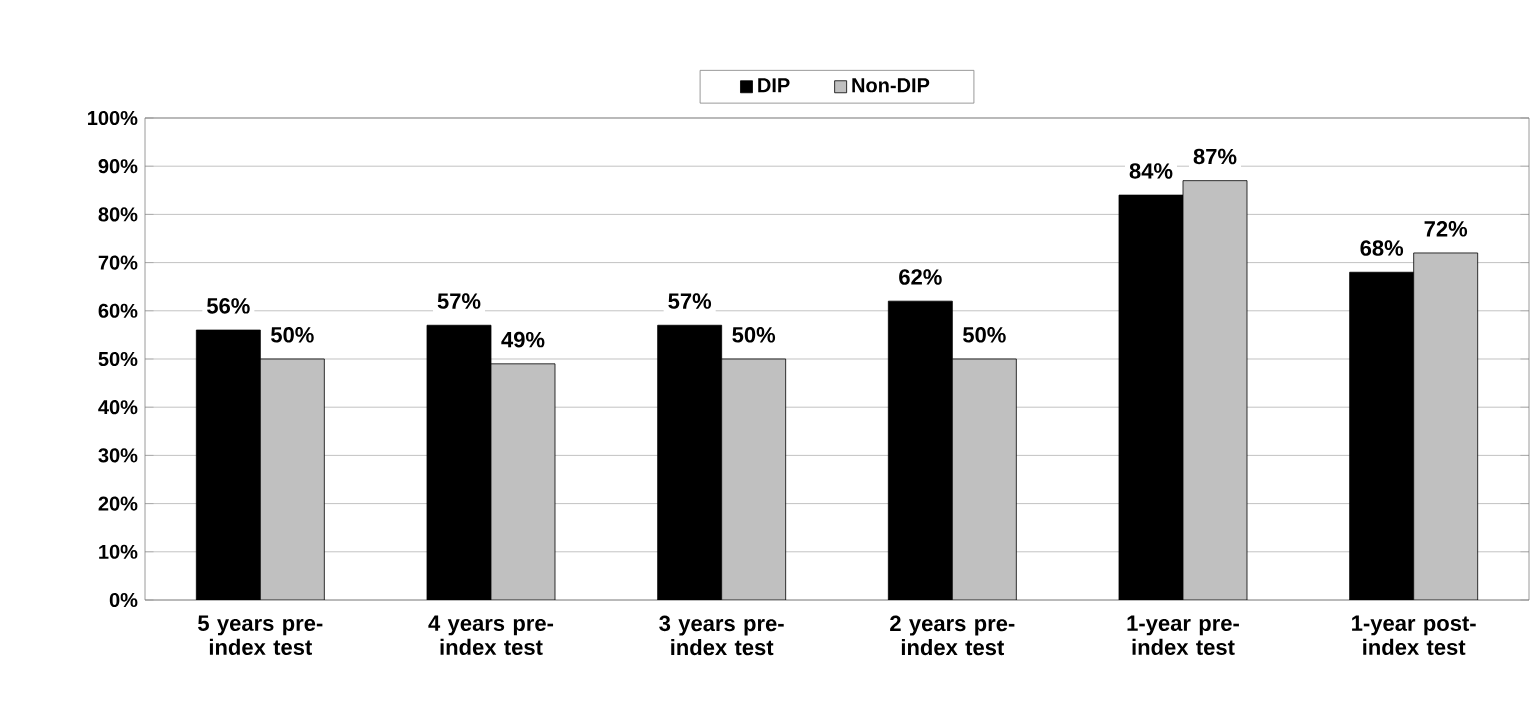 This screenshot has height=717, width=1530. What do you see at coordinates (118, 166) in the screenshot?
I see `y-tick-label: 90%` at bounding box center [118, 166].